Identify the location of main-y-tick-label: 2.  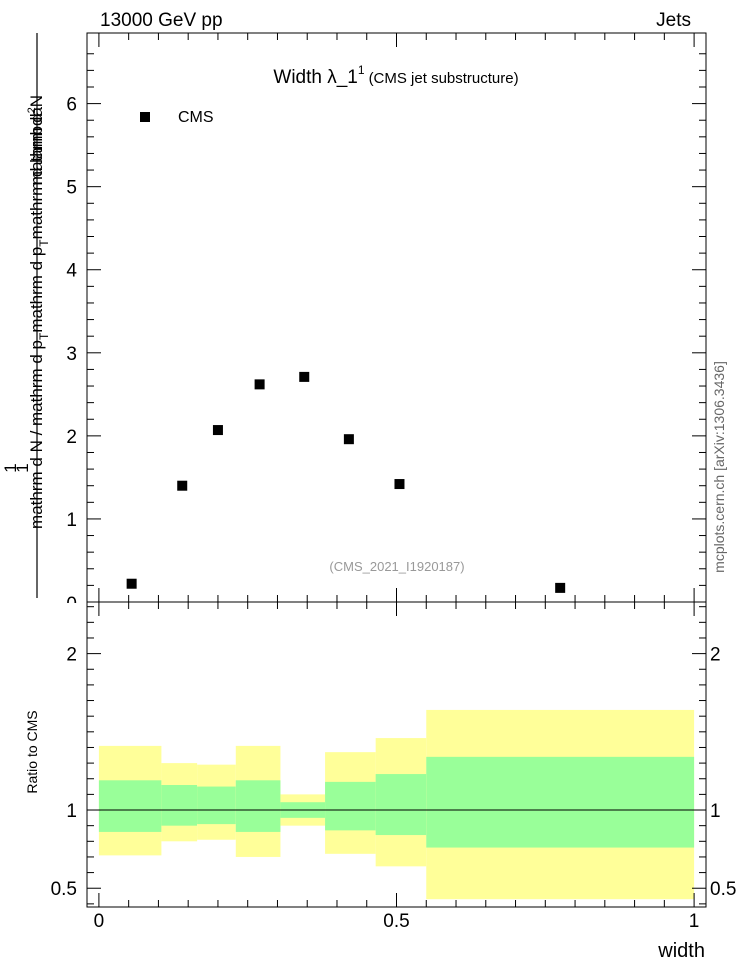
(71, 437).